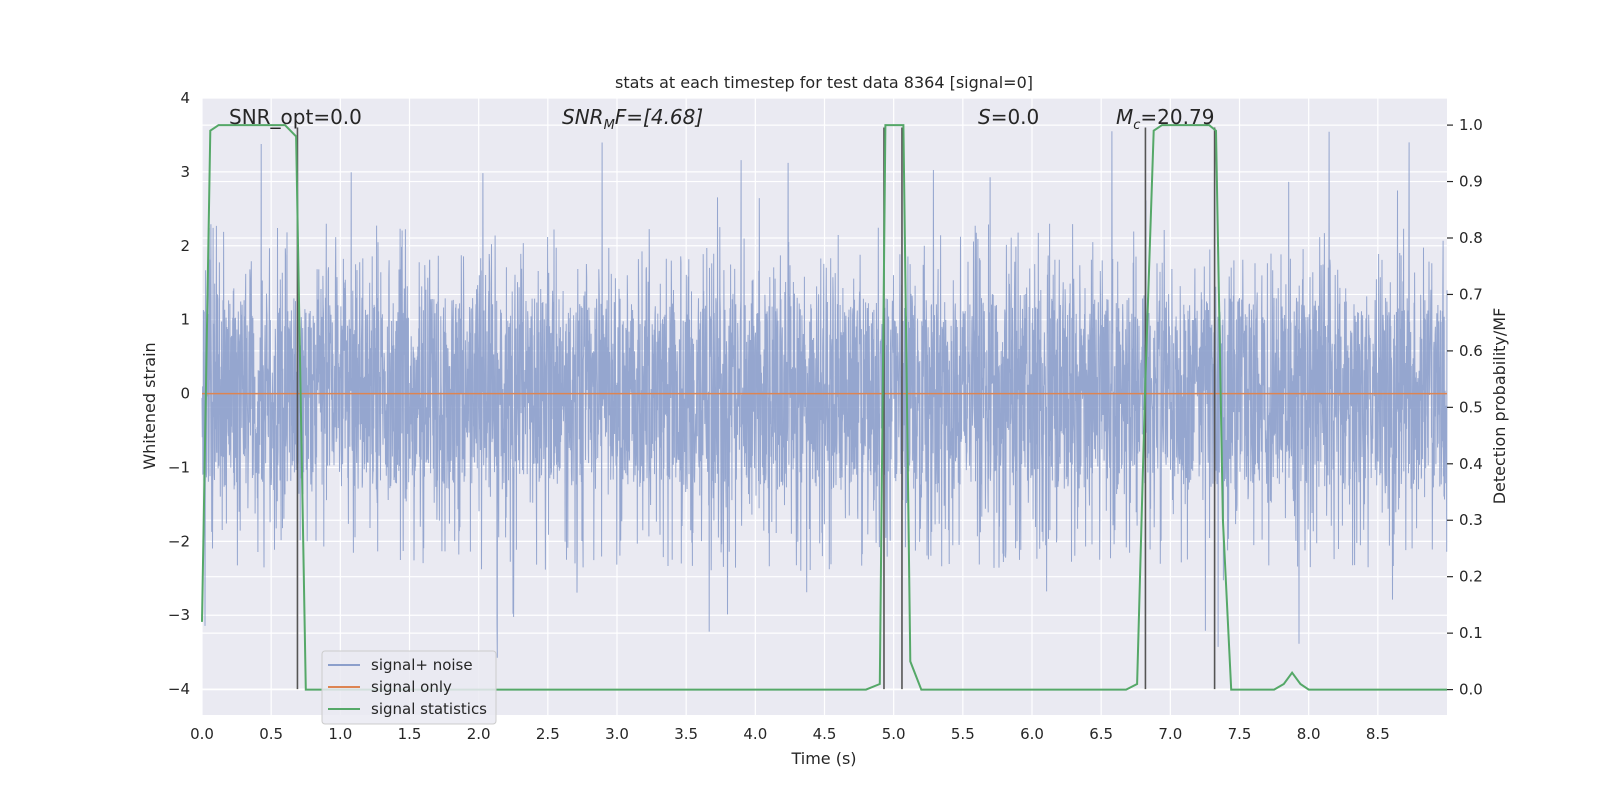  What do you see at coordinates (1165, 119) in the screenshot?
I see `annotation-mc: Mc=20.79` at bounding box center [1165, 119].